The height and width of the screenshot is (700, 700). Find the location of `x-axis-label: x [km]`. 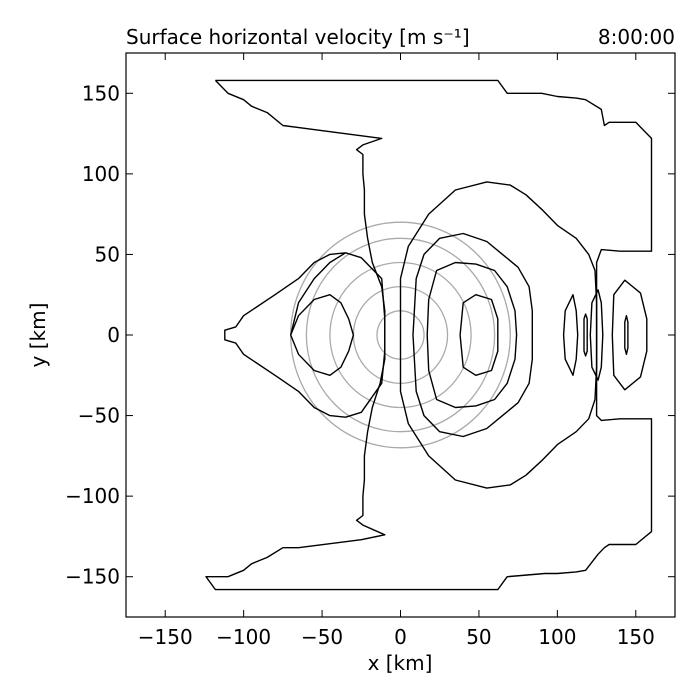

x-axis-label: x [km] is located at coordinates (400, 663).